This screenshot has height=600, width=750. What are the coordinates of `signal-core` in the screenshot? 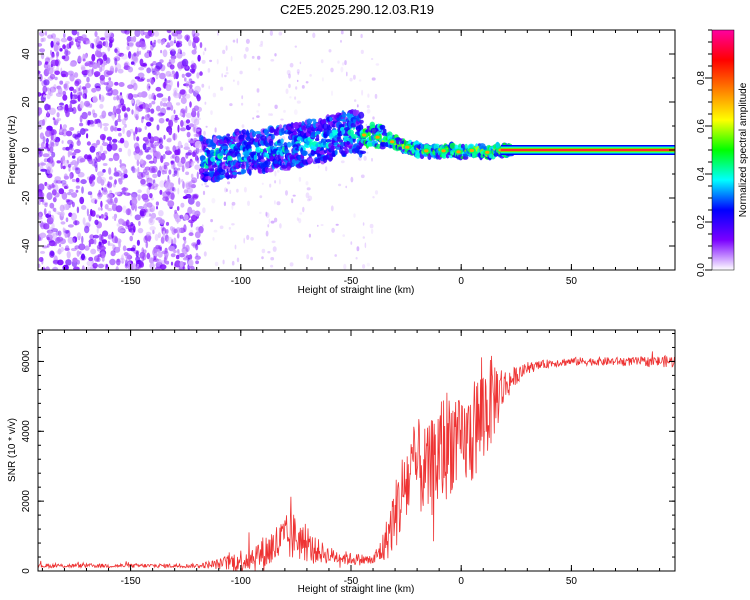 It's located at (426, 151).